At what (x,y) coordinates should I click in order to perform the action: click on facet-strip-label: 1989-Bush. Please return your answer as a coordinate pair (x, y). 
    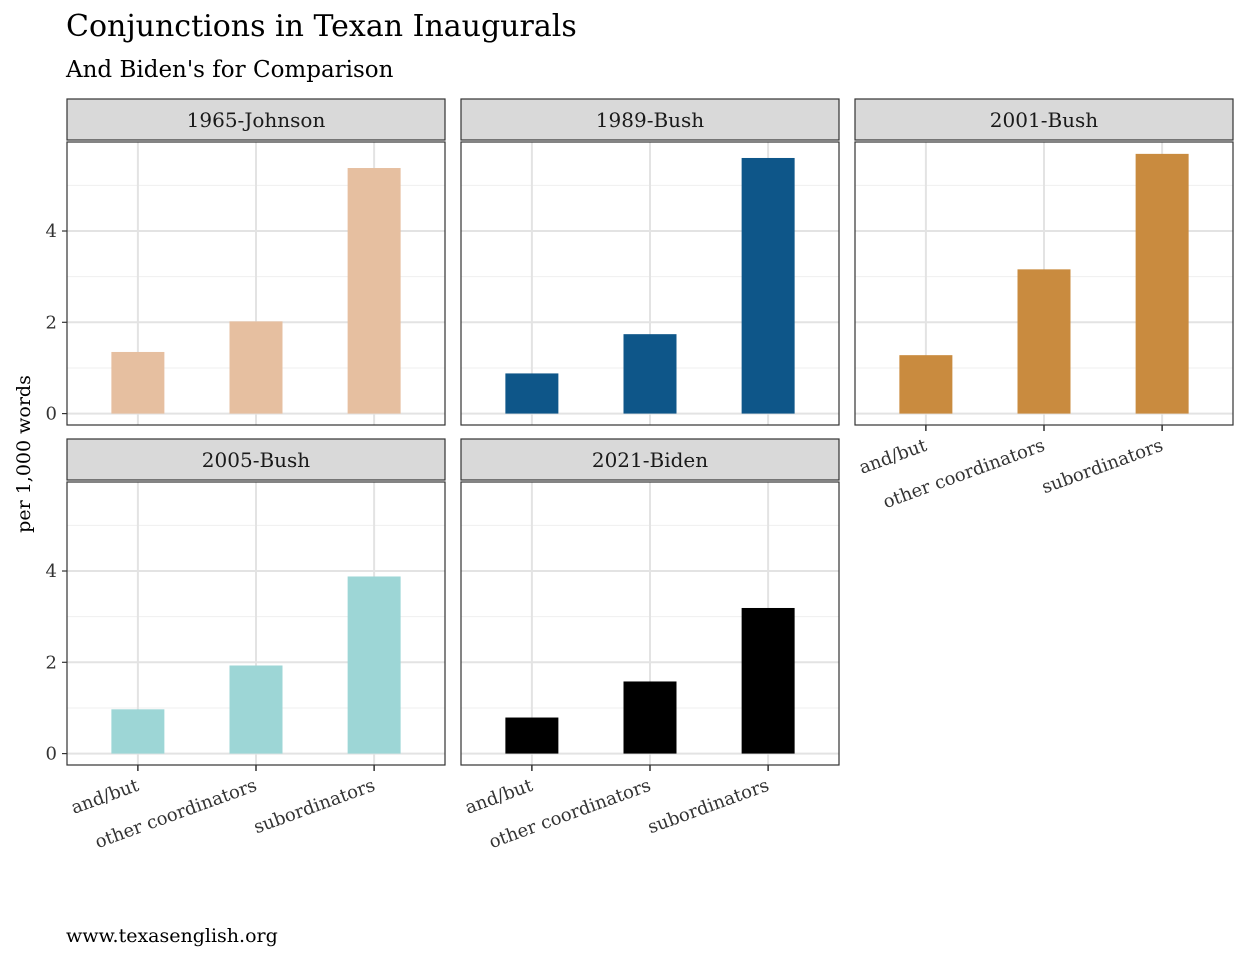
    Looking at the image, I should click on (650, 120).